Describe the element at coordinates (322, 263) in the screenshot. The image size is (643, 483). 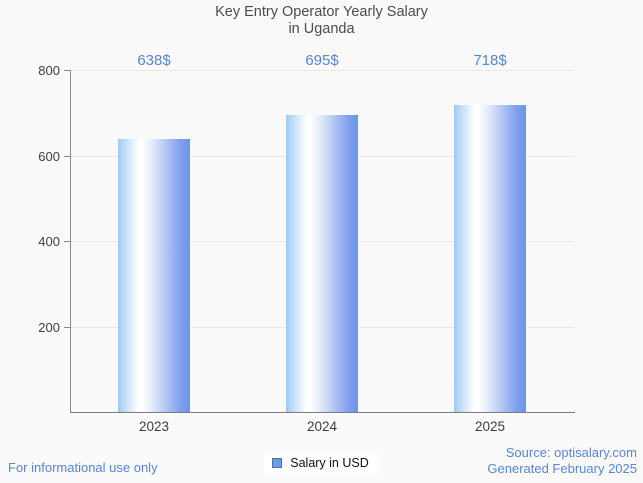
I see `bar-2024` at that location.